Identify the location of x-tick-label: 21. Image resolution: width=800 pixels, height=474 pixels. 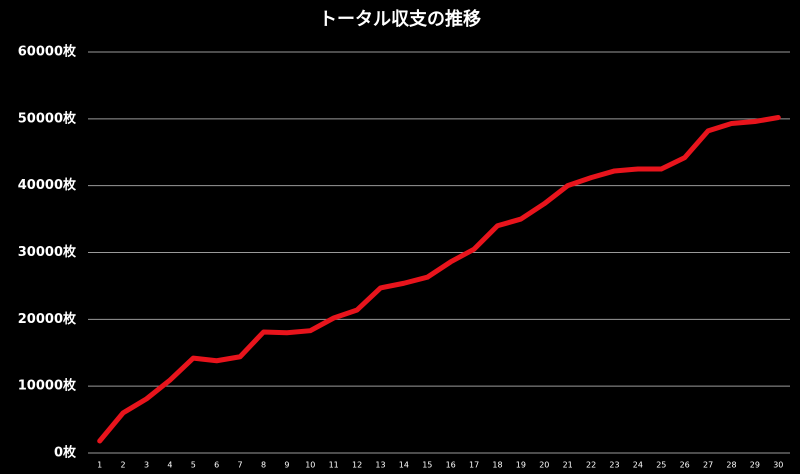
(568, 465).